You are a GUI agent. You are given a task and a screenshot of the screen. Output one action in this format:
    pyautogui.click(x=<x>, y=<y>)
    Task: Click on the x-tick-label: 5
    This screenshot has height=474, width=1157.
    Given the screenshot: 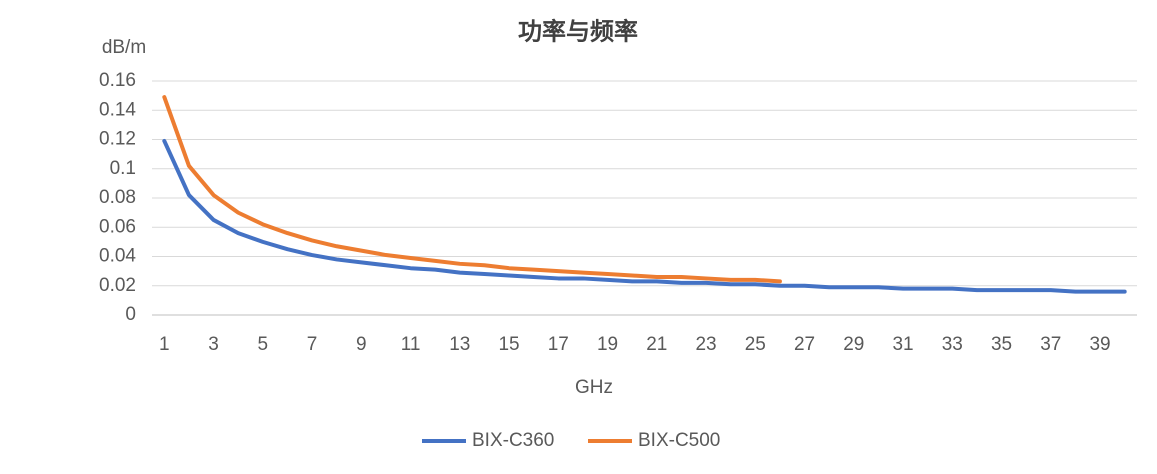 What is the action you would take?
    pyautogui.click(x=263, y=344)
    